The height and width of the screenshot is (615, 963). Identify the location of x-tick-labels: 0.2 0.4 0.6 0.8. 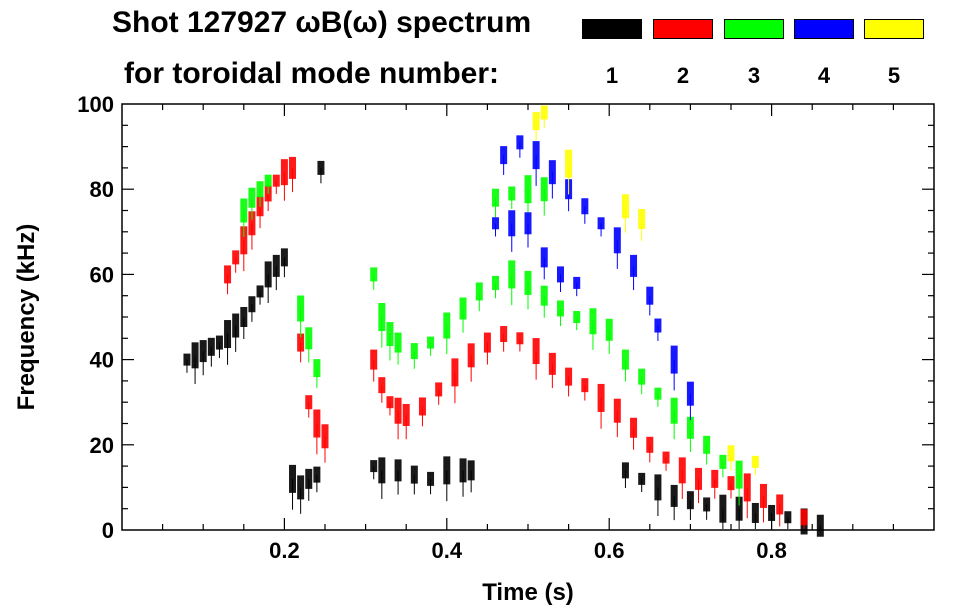
(528, 550).